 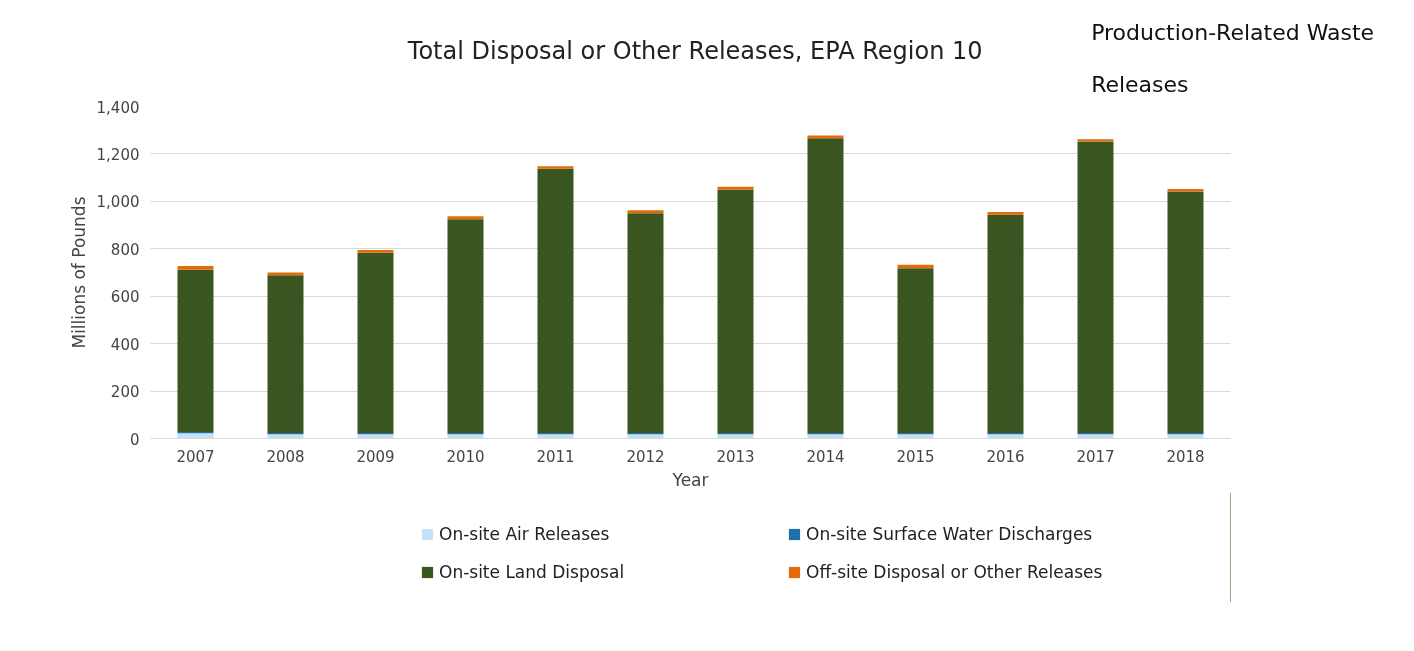 I want to click on y-tick-label: 1,400, so click(x=118, y=107).